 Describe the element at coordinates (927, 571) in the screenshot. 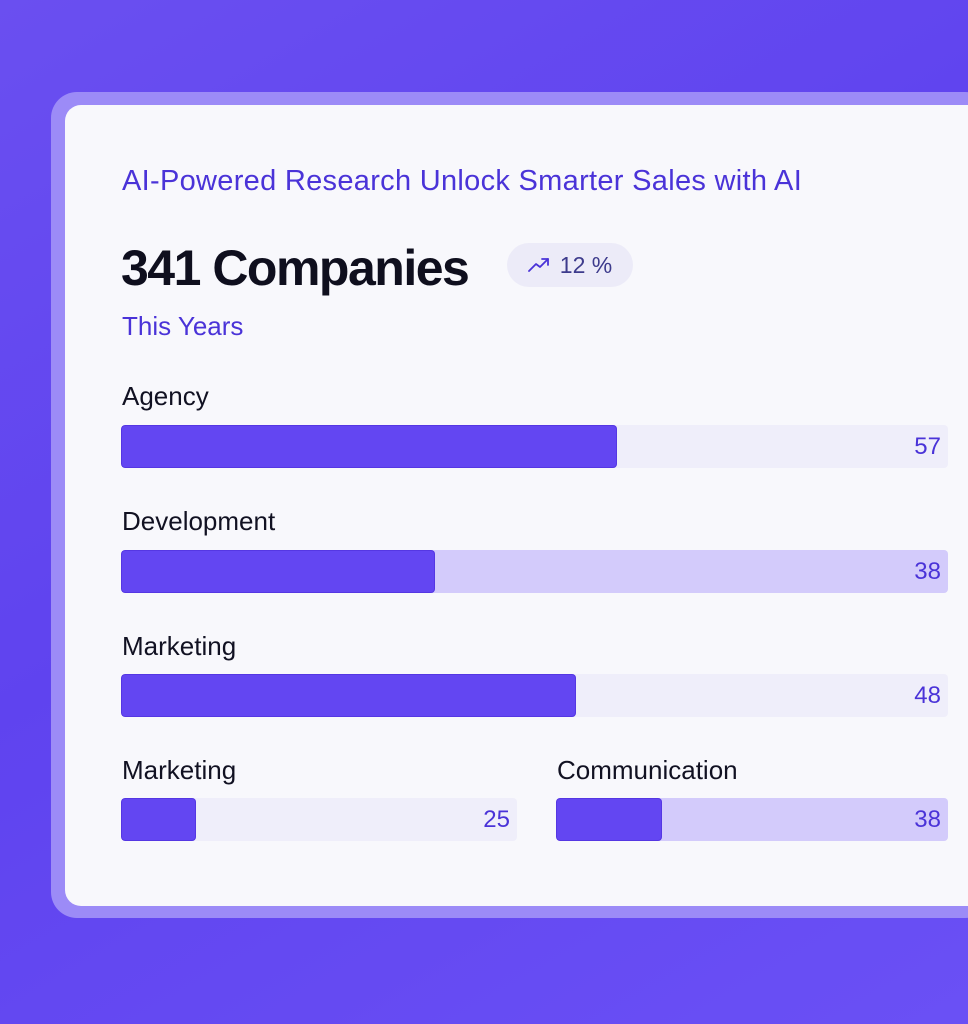

I see `progress-value-development: 38` at that location.